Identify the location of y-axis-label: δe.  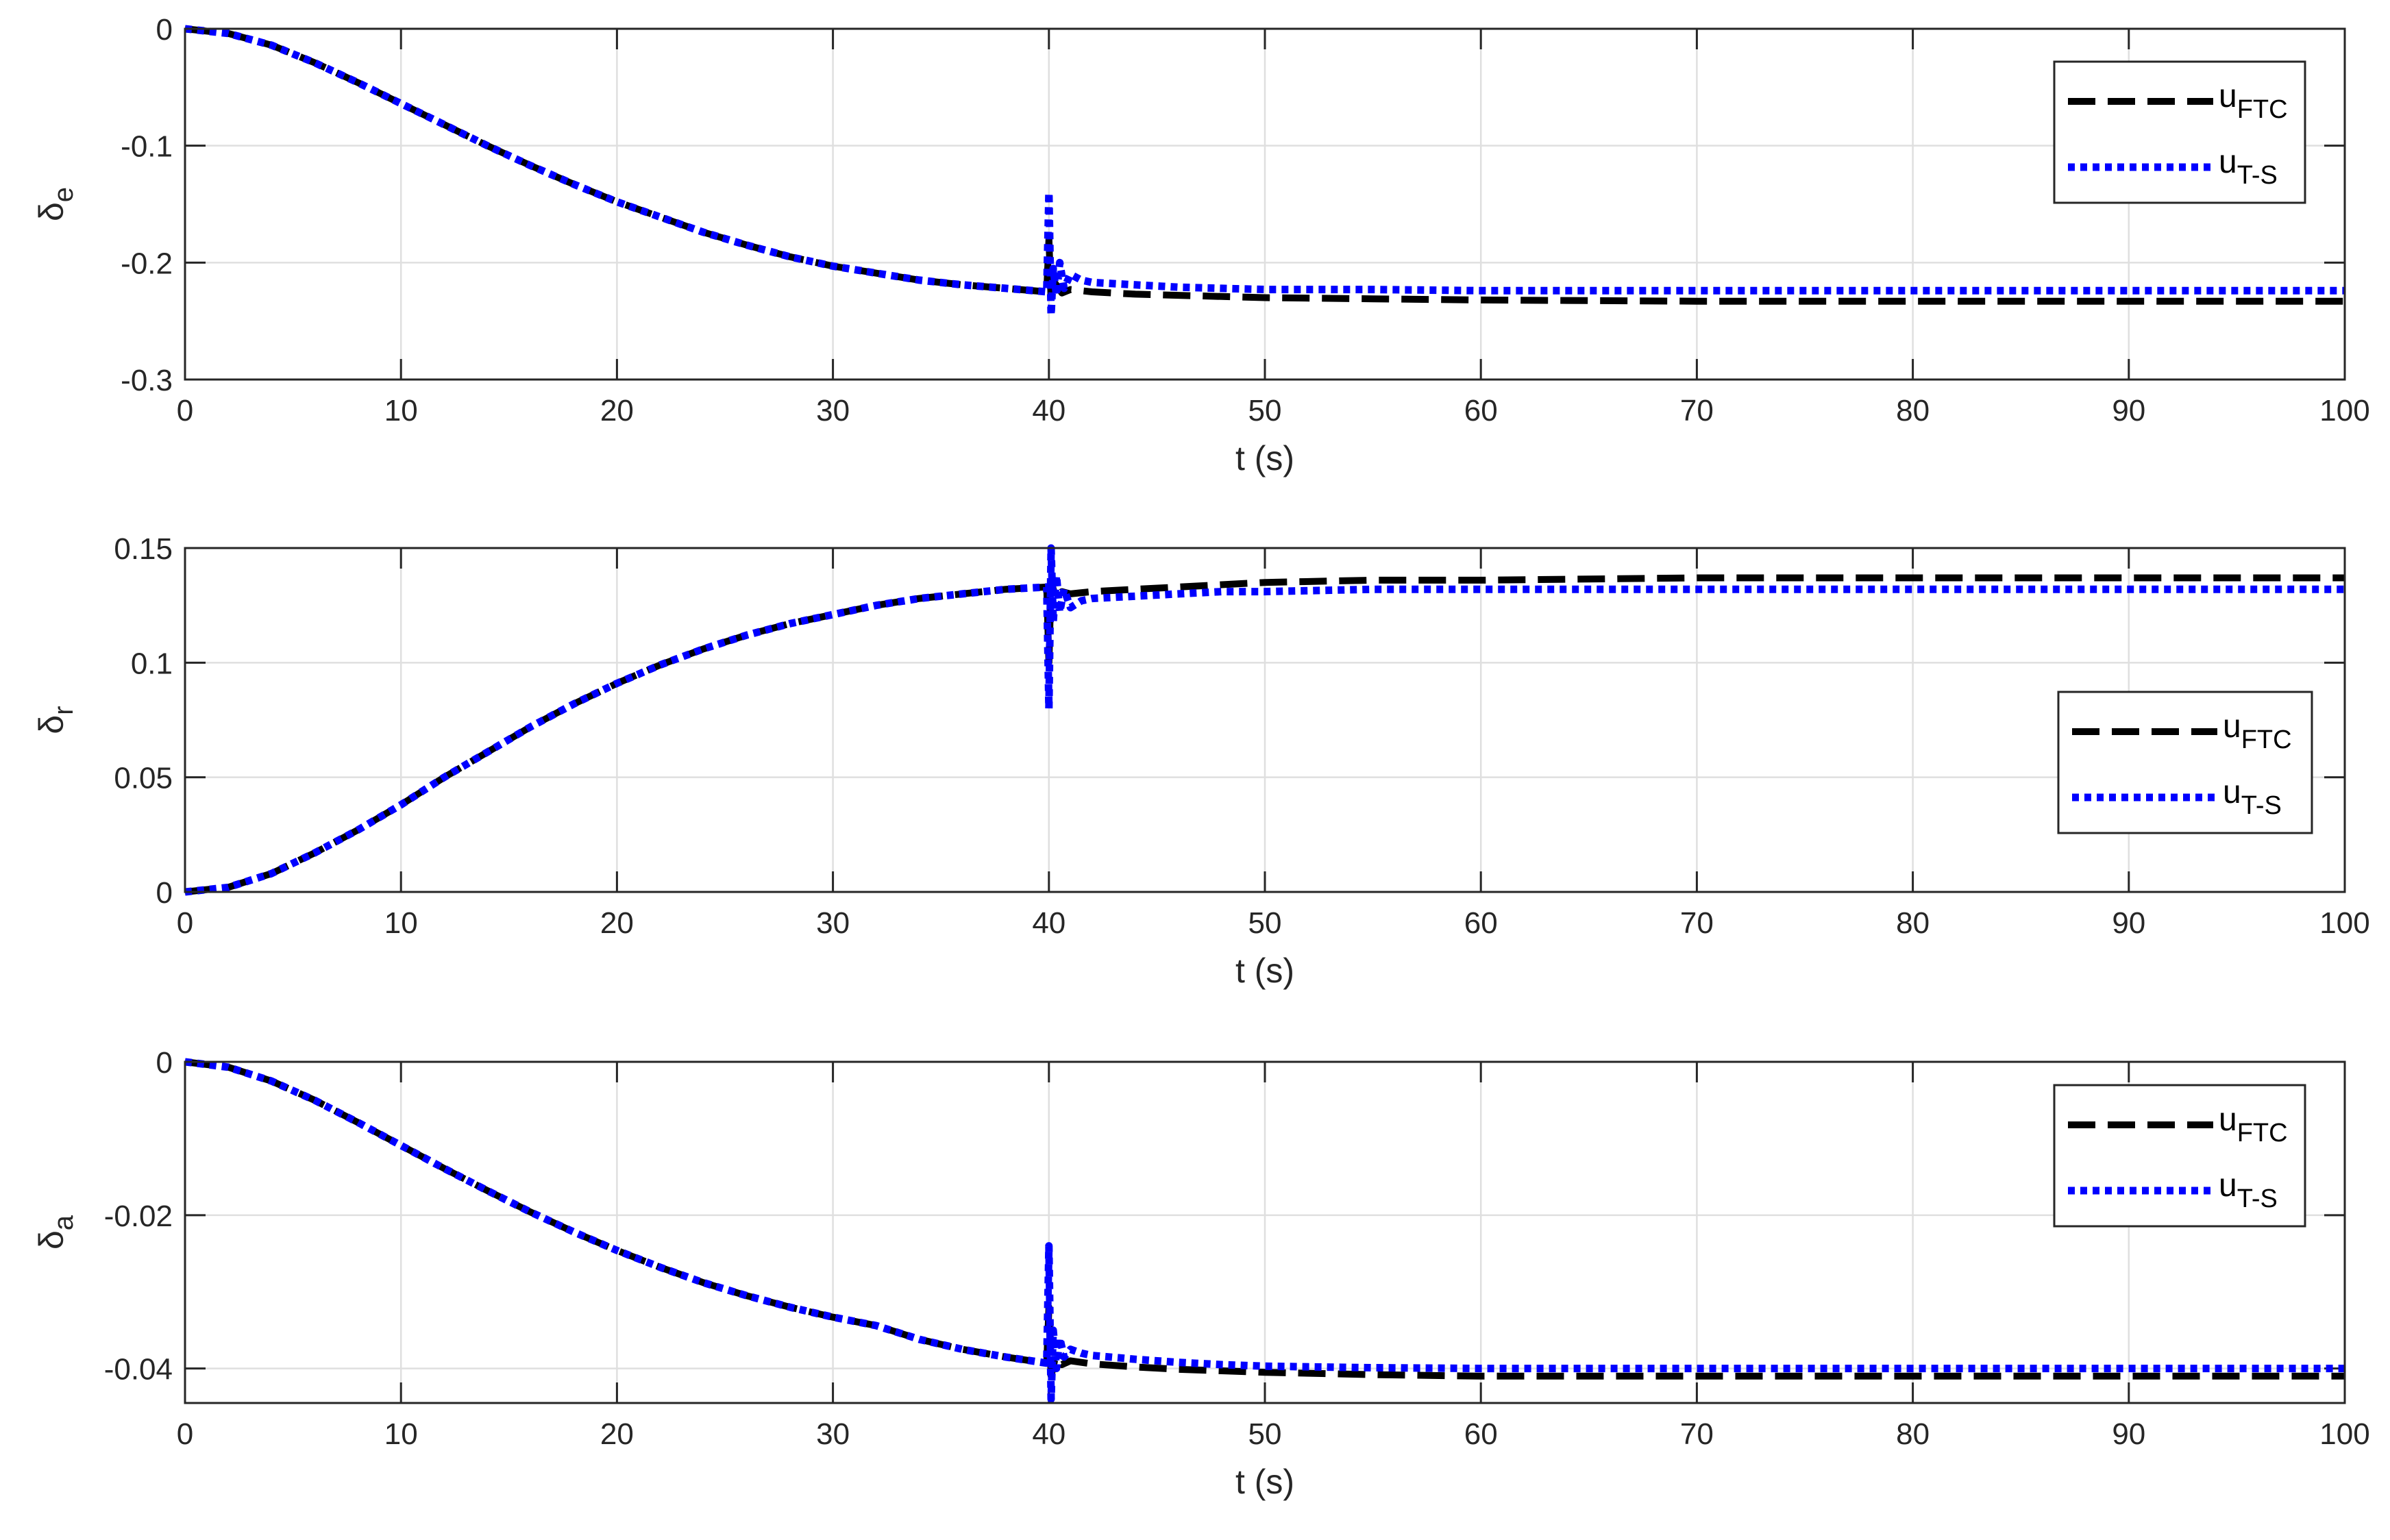
(55, 204).